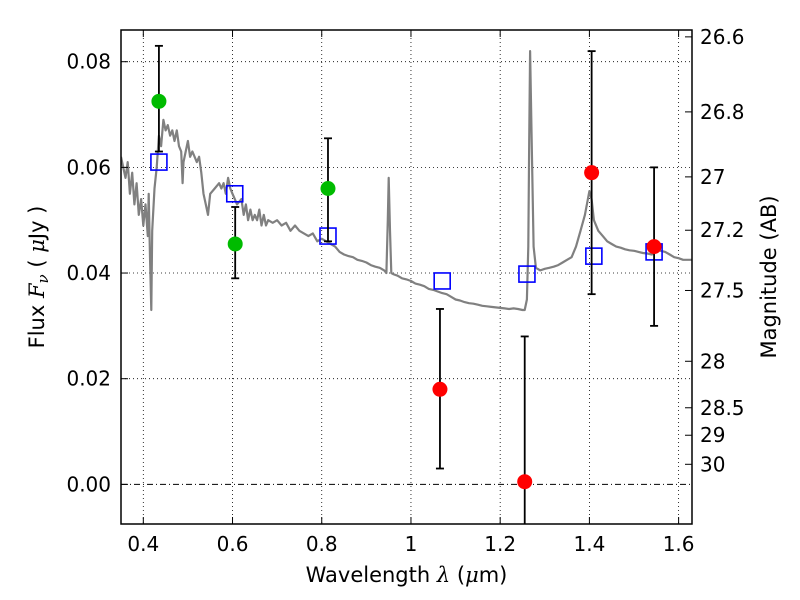 The width and height of the screenshot is (800, 600). Describe the element at coordinates (88, 273) in the screenshot. I see `y-tick-label: 0.04` at that location.